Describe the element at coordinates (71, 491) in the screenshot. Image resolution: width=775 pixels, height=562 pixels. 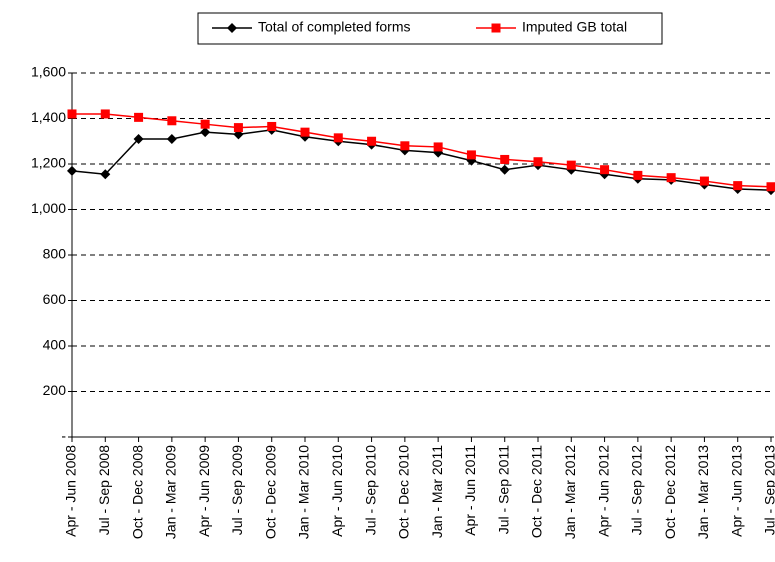
I see `x-tick-label: Apr - Jun 2008` at that location.